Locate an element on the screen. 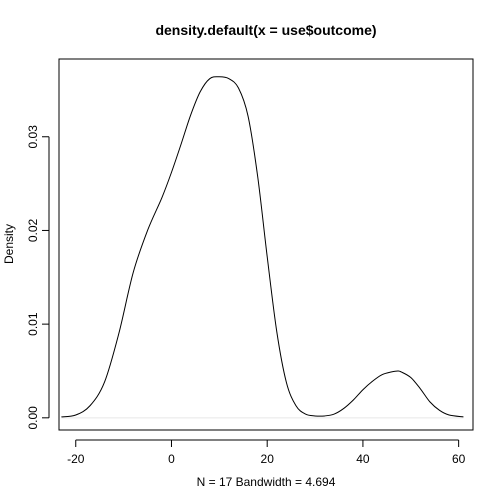 This screenshot has width=504, height=504. y-axis: 0.00 0.01 0.02 0.03 is located at coordinates (37, 277).